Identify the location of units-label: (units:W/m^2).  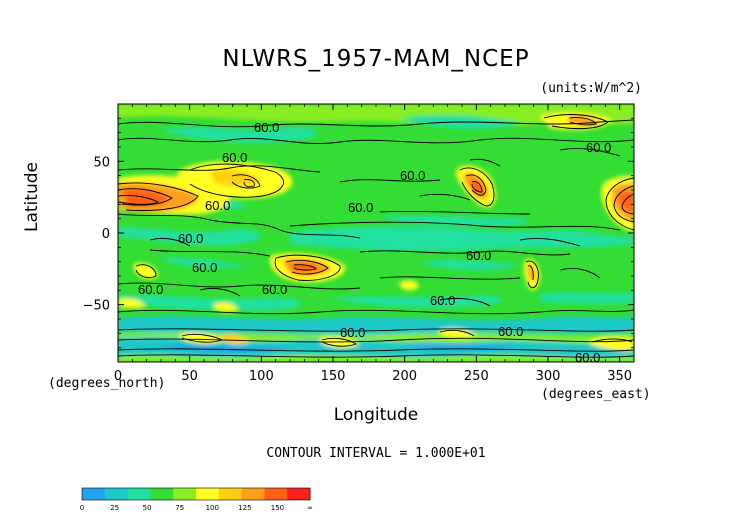
(591, 88).